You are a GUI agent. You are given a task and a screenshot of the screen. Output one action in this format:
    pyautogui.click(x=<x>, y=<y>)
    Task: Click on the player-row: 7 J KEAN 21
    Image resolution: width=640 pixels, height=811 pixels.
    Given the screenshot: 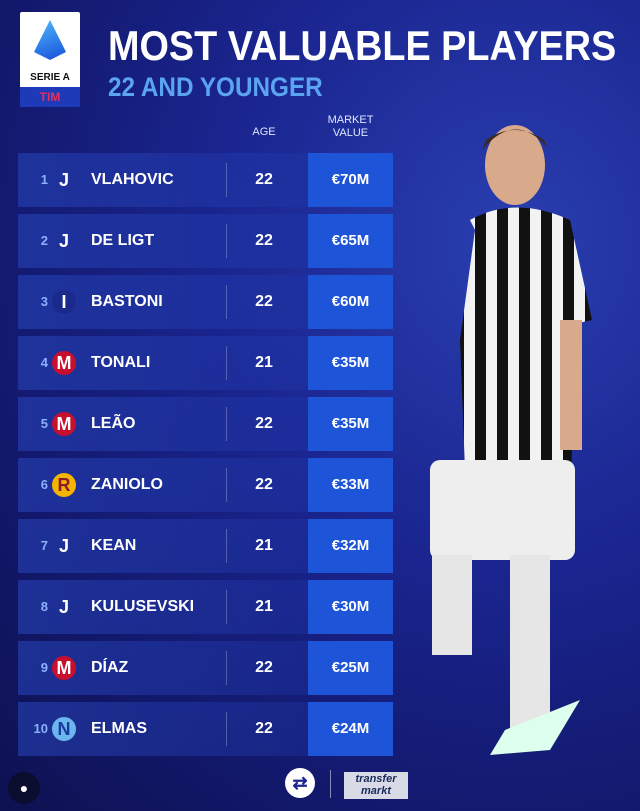 What is the action you would take?
    pyautogui.click(x=163, y=546)
    